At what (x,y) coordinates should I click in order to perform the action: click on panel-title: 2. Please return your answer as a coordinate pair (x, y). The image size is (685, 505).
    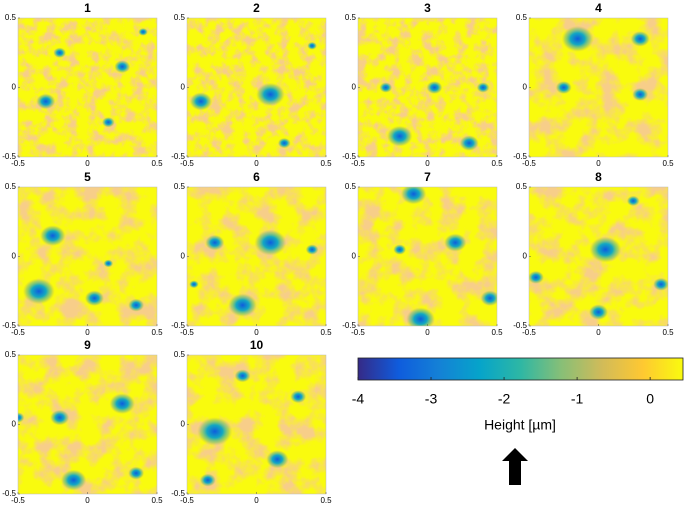
    Looking at the image, I should click on (256, 8).